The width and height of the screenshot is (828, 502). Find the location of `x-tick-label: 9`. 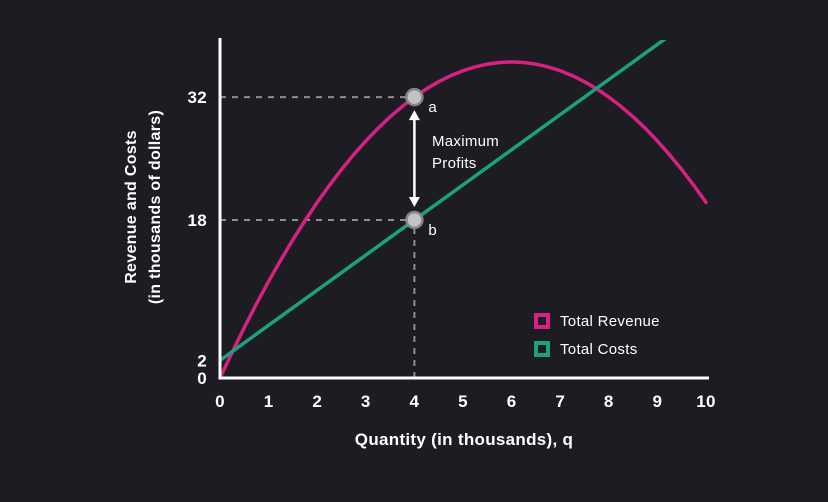

x-tick-label: 9 is located at coordinates (658, 401).